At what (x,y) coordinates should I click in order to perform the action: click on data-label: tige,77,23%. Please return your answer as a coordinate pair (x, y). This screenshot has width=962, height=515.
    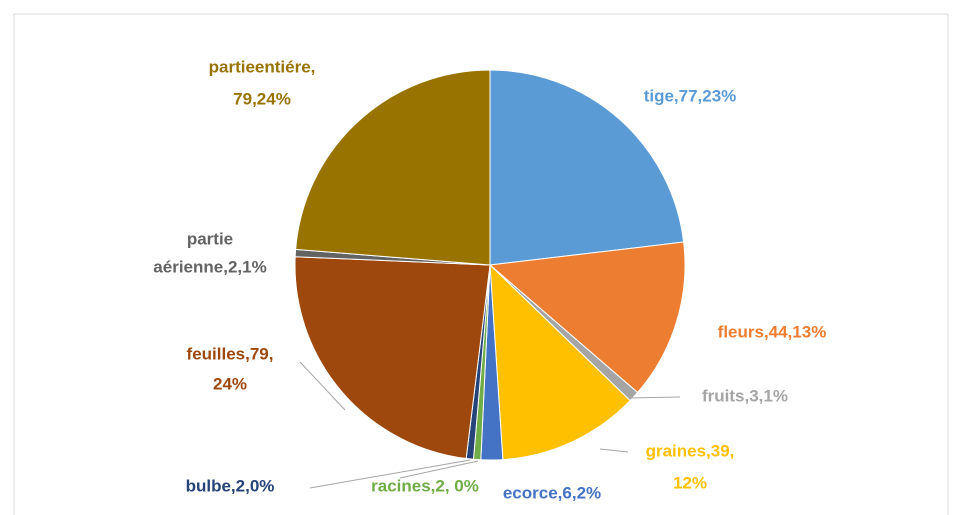
    Looking at the image, I should click on (690, 95).